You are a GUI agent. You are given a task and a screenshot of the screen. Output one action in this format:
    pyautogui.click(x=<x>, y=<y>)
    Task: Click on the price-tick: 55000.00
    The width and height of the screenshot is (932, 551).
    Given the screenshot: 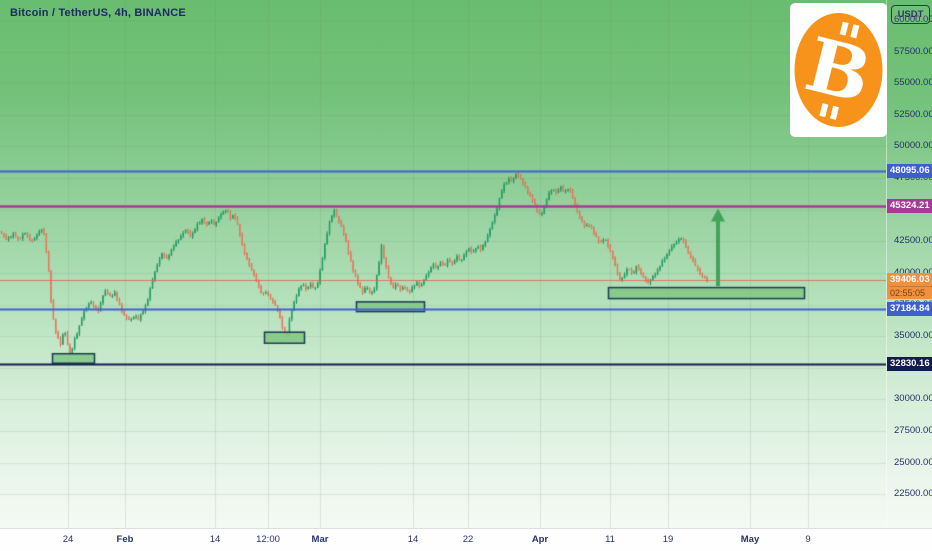 What is the action you would take?
    pyautogui.click(x=913, y=83)
    